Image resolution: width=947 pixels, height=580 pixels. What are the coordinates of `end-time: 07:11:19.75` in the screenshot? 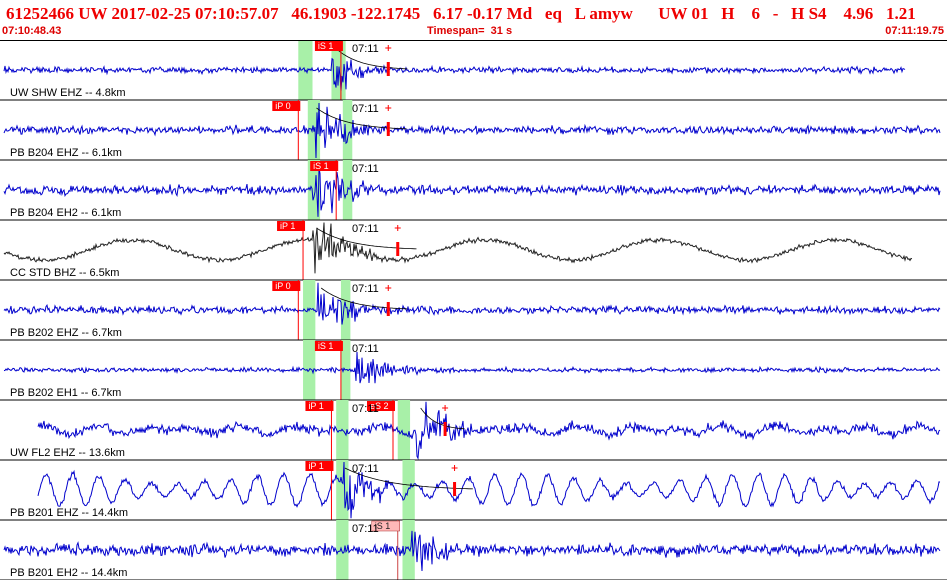 It's located at (914, 31).